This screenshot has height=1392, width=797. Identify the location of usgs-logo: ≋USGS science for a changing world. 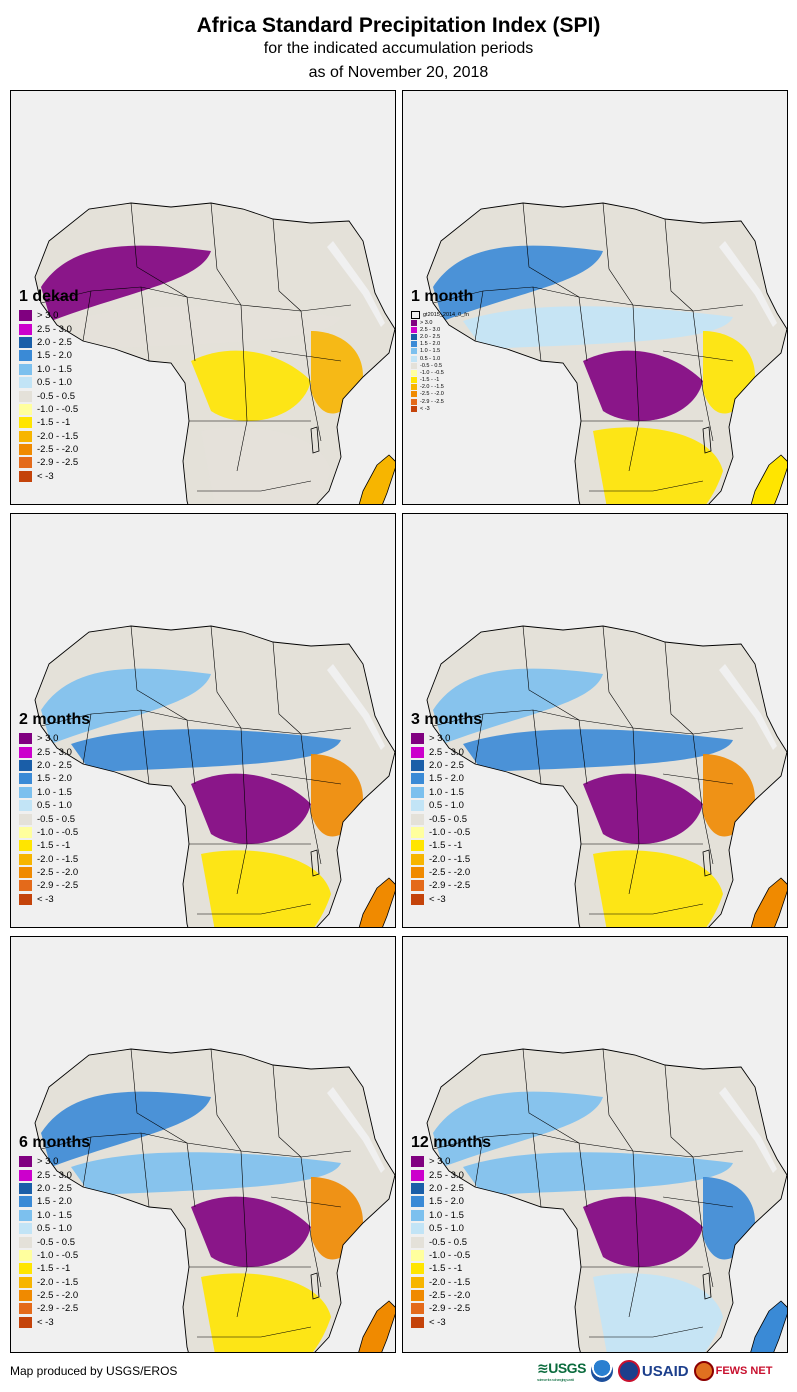
(561, 1371).